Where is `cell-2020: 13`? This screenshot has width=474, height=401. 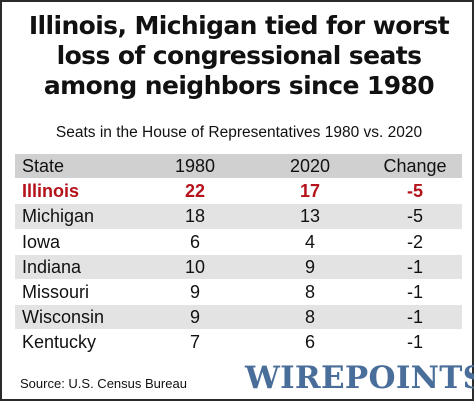
cell-2020: 13 is located at coordinates (310, 216).